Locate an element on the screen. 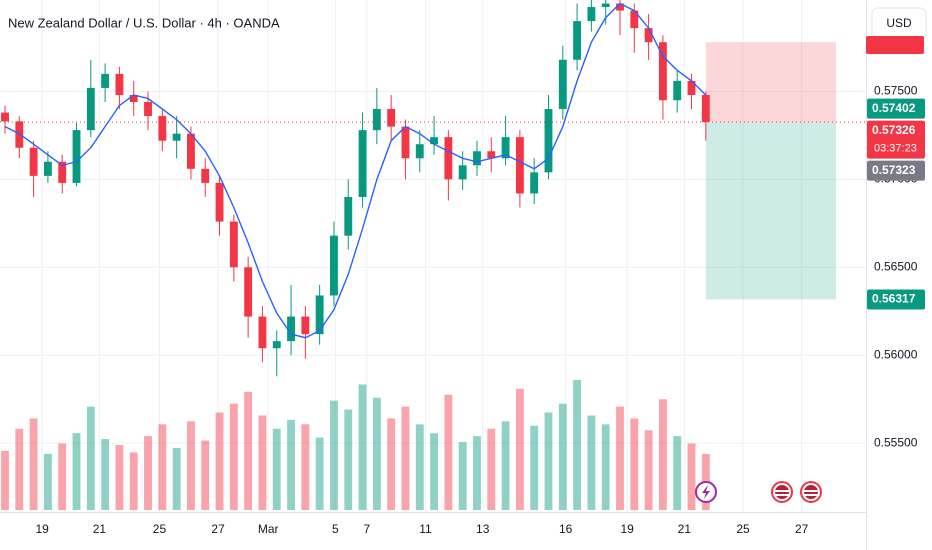 This screenshot has width=932, height=550. stop-label is located at coordinates (895, 45).